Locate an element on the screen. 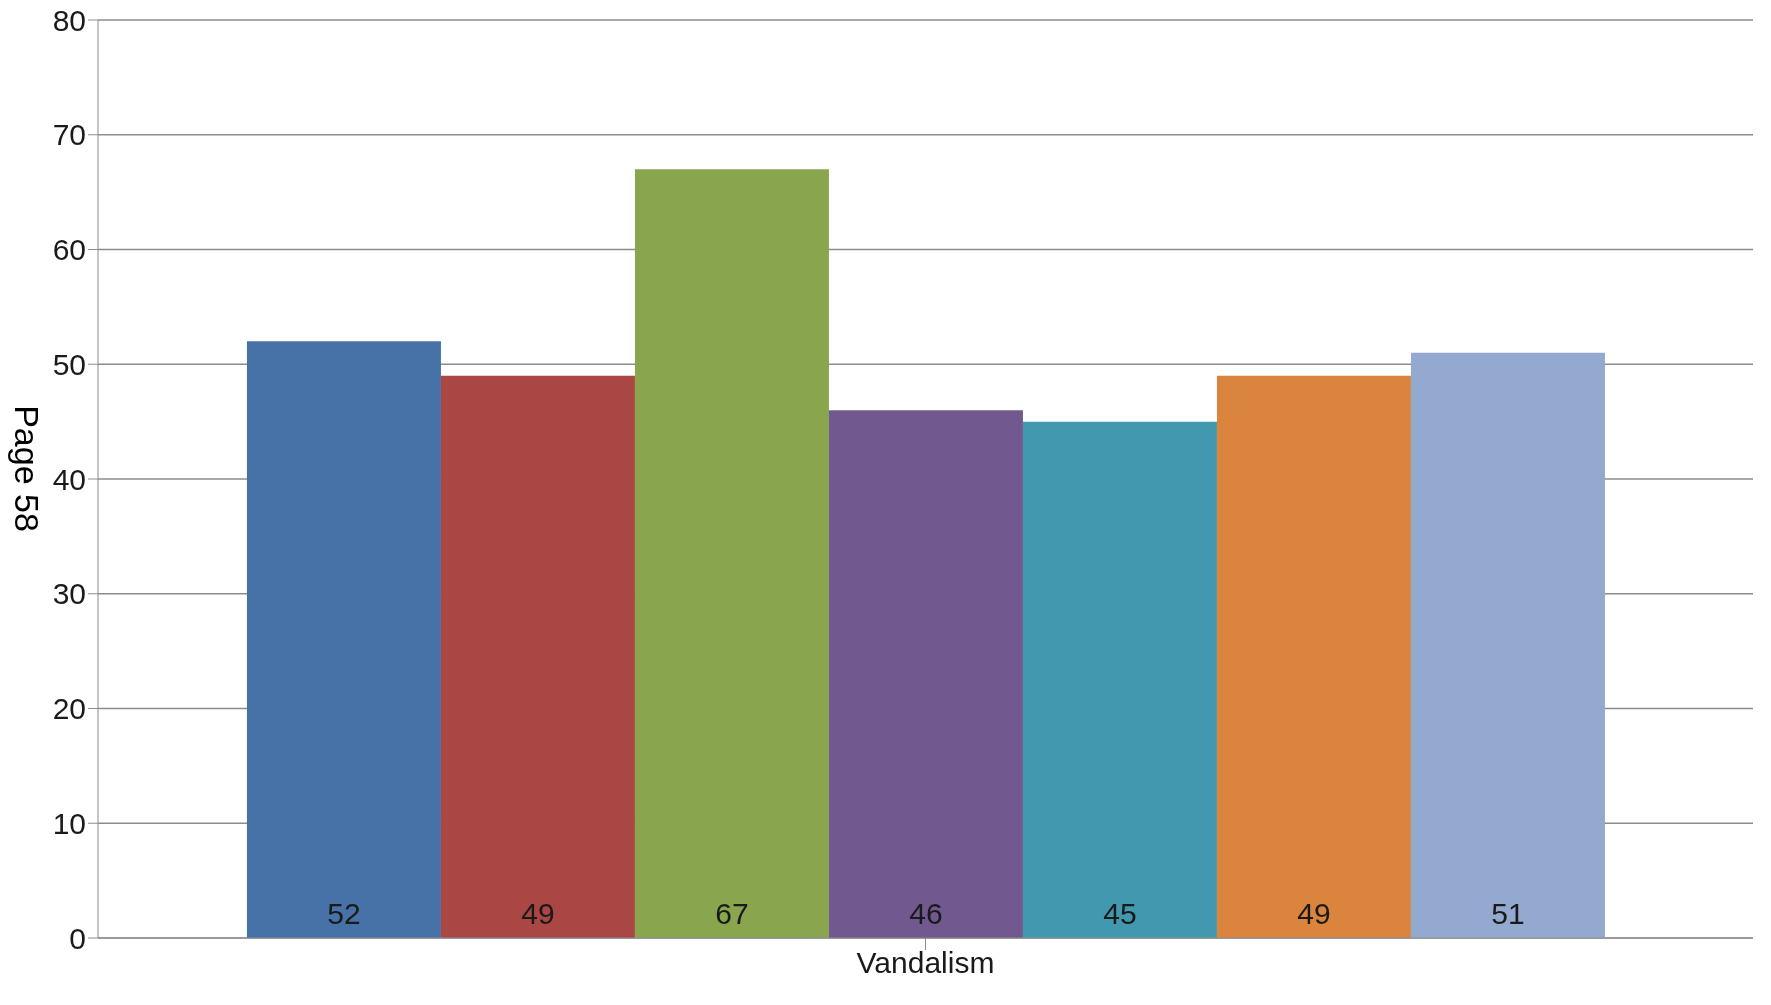 This screenshot has height=1005, width=1771. y-tick-label: 0 is located at coordinates (77, 938).